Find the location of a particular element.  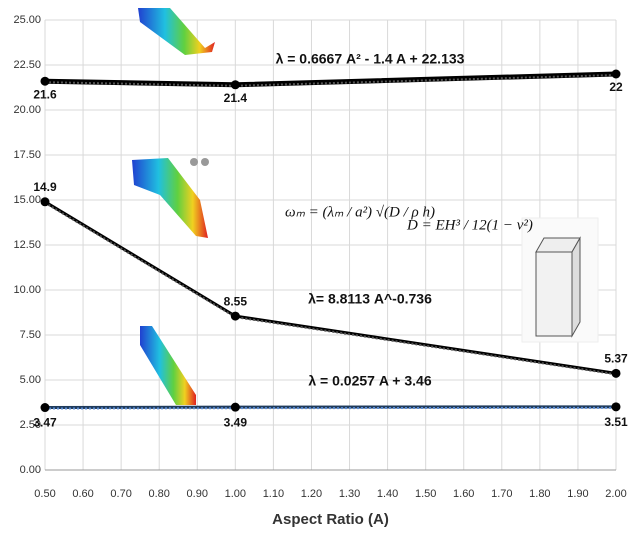

x-tick-label: 1.70 is located at coordinates (501, 494).